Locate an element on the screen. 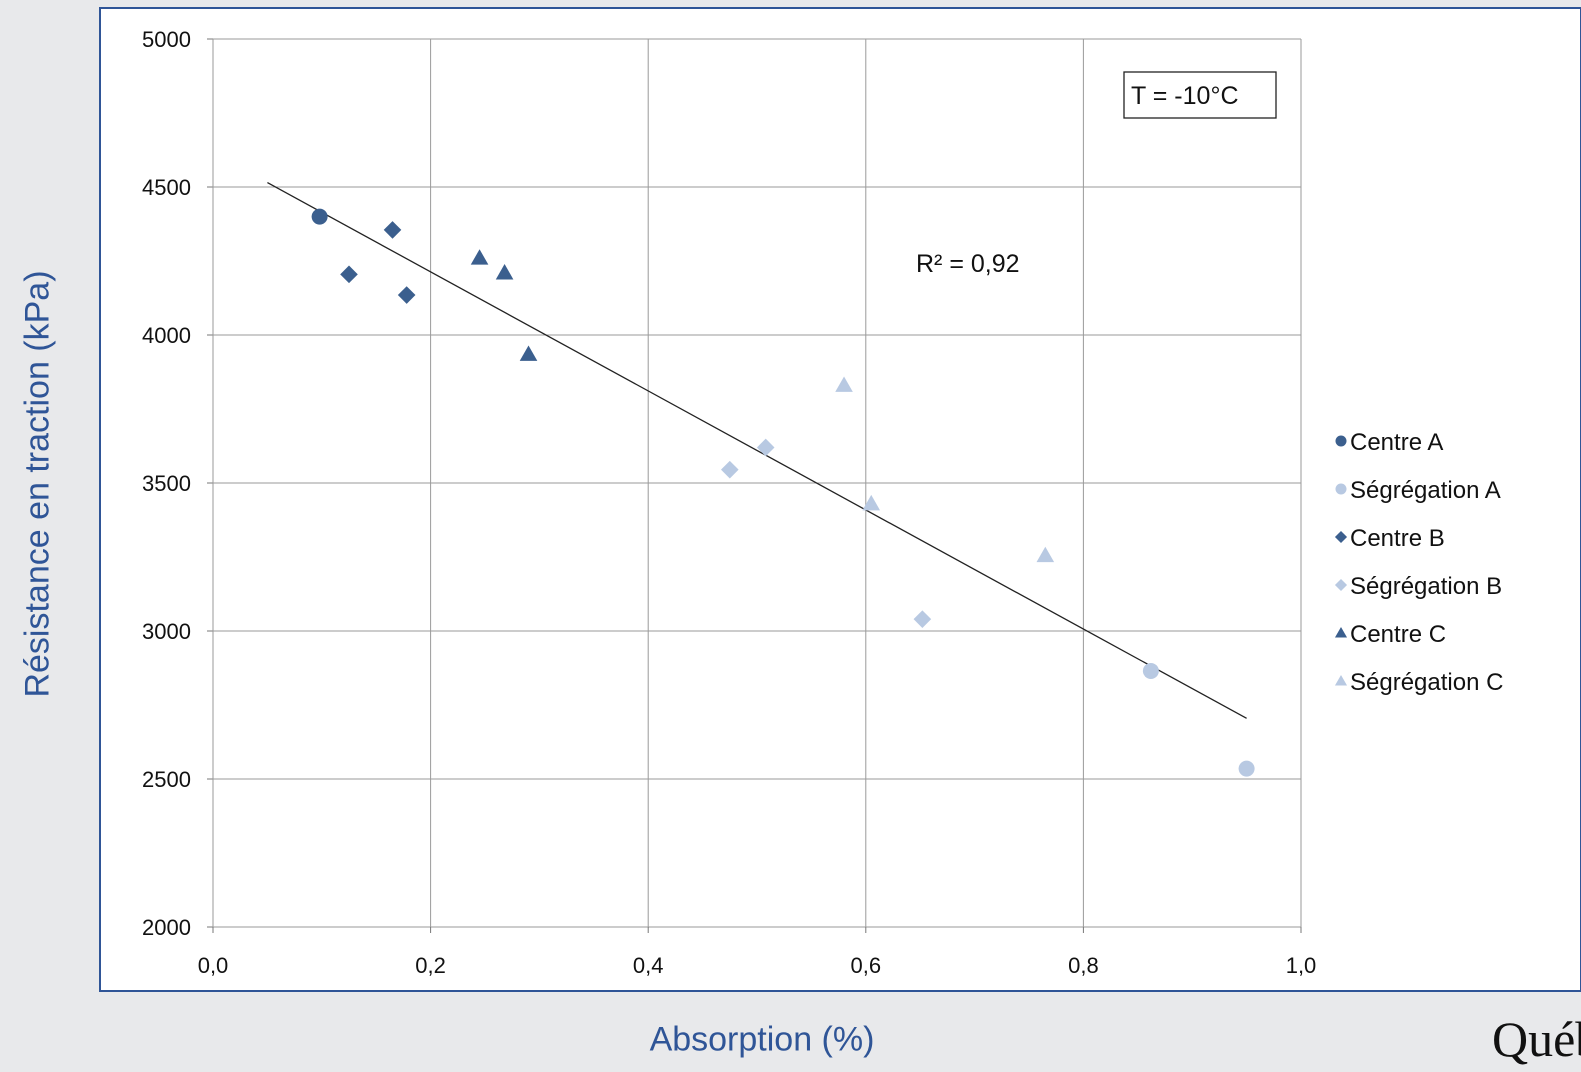 The image size is (1581, 1072). temperature-box is located at coordinates (1200, 95).